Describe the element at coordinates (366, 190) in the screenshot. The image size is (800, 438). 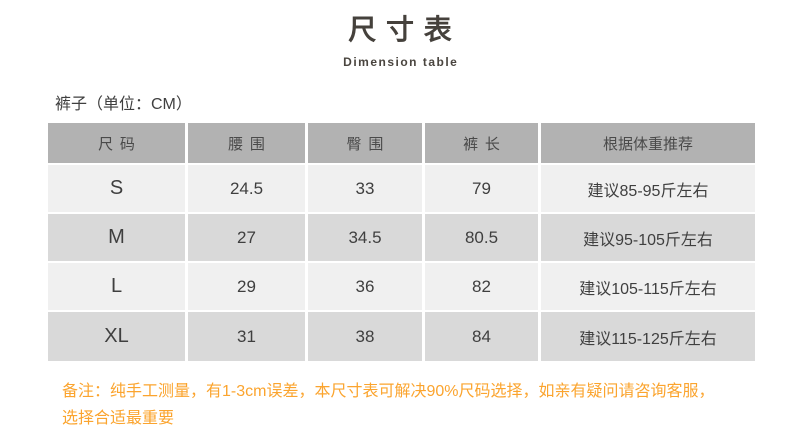
I see `cell-hip: 33` at that location.